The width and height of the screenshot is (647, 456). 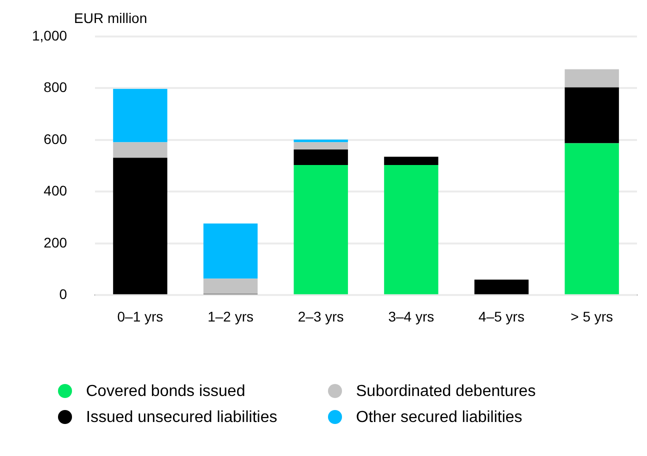 What do you see at coordinates (140, 316) in the screenshot?
I see `x-tick-label: 0–1 yrs` at bounding box center [140, 316].